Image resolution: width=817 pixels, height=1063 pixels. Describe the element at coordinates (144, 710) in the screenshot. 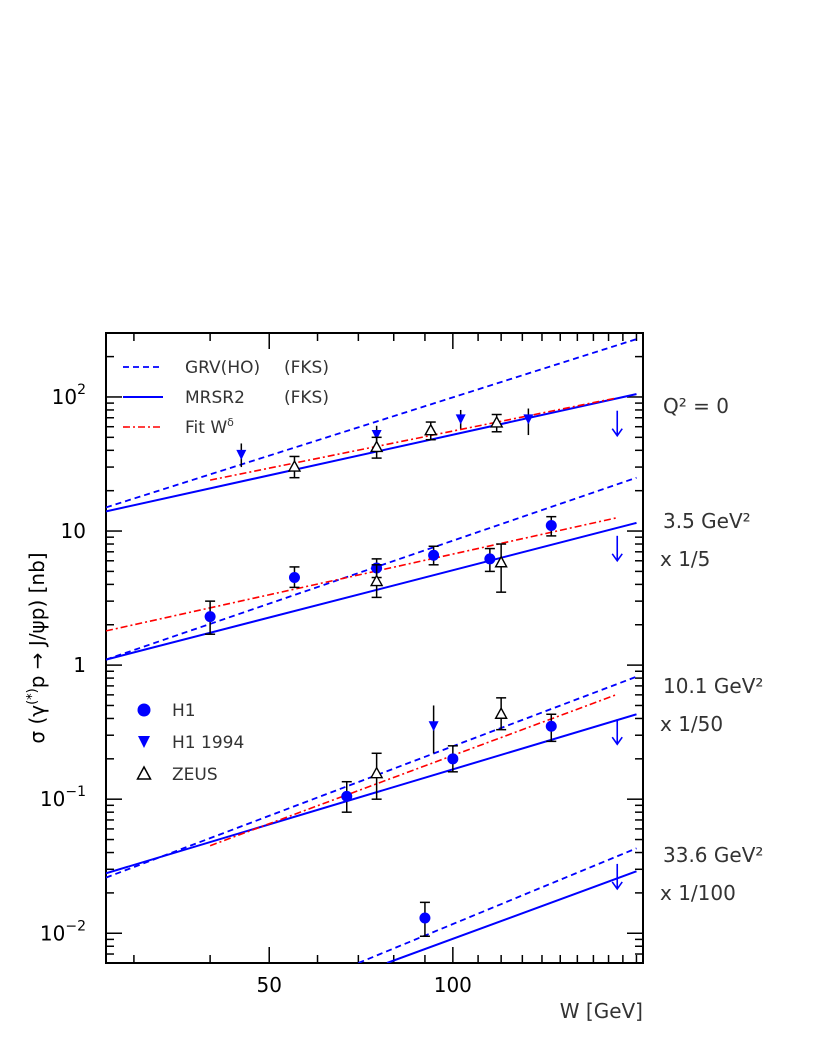

I see `legend-h1-marker` at that location.